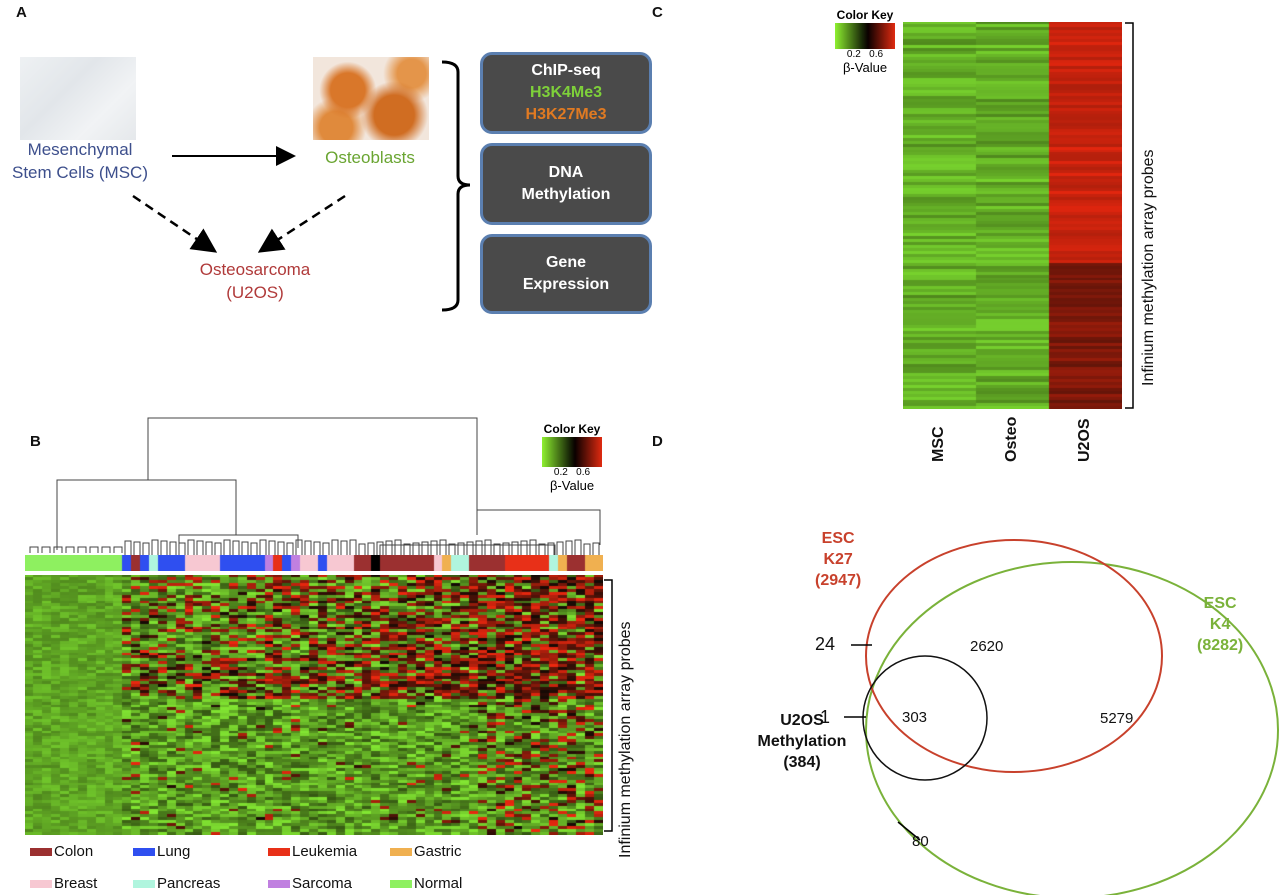 Image resolution: width=1280 pixels, height=895 pixels. Describe the element at coordinates (572, 457) in the screenshot. I see `color-key-b: Color Key 0.2 0.6 β-Value` at that location.